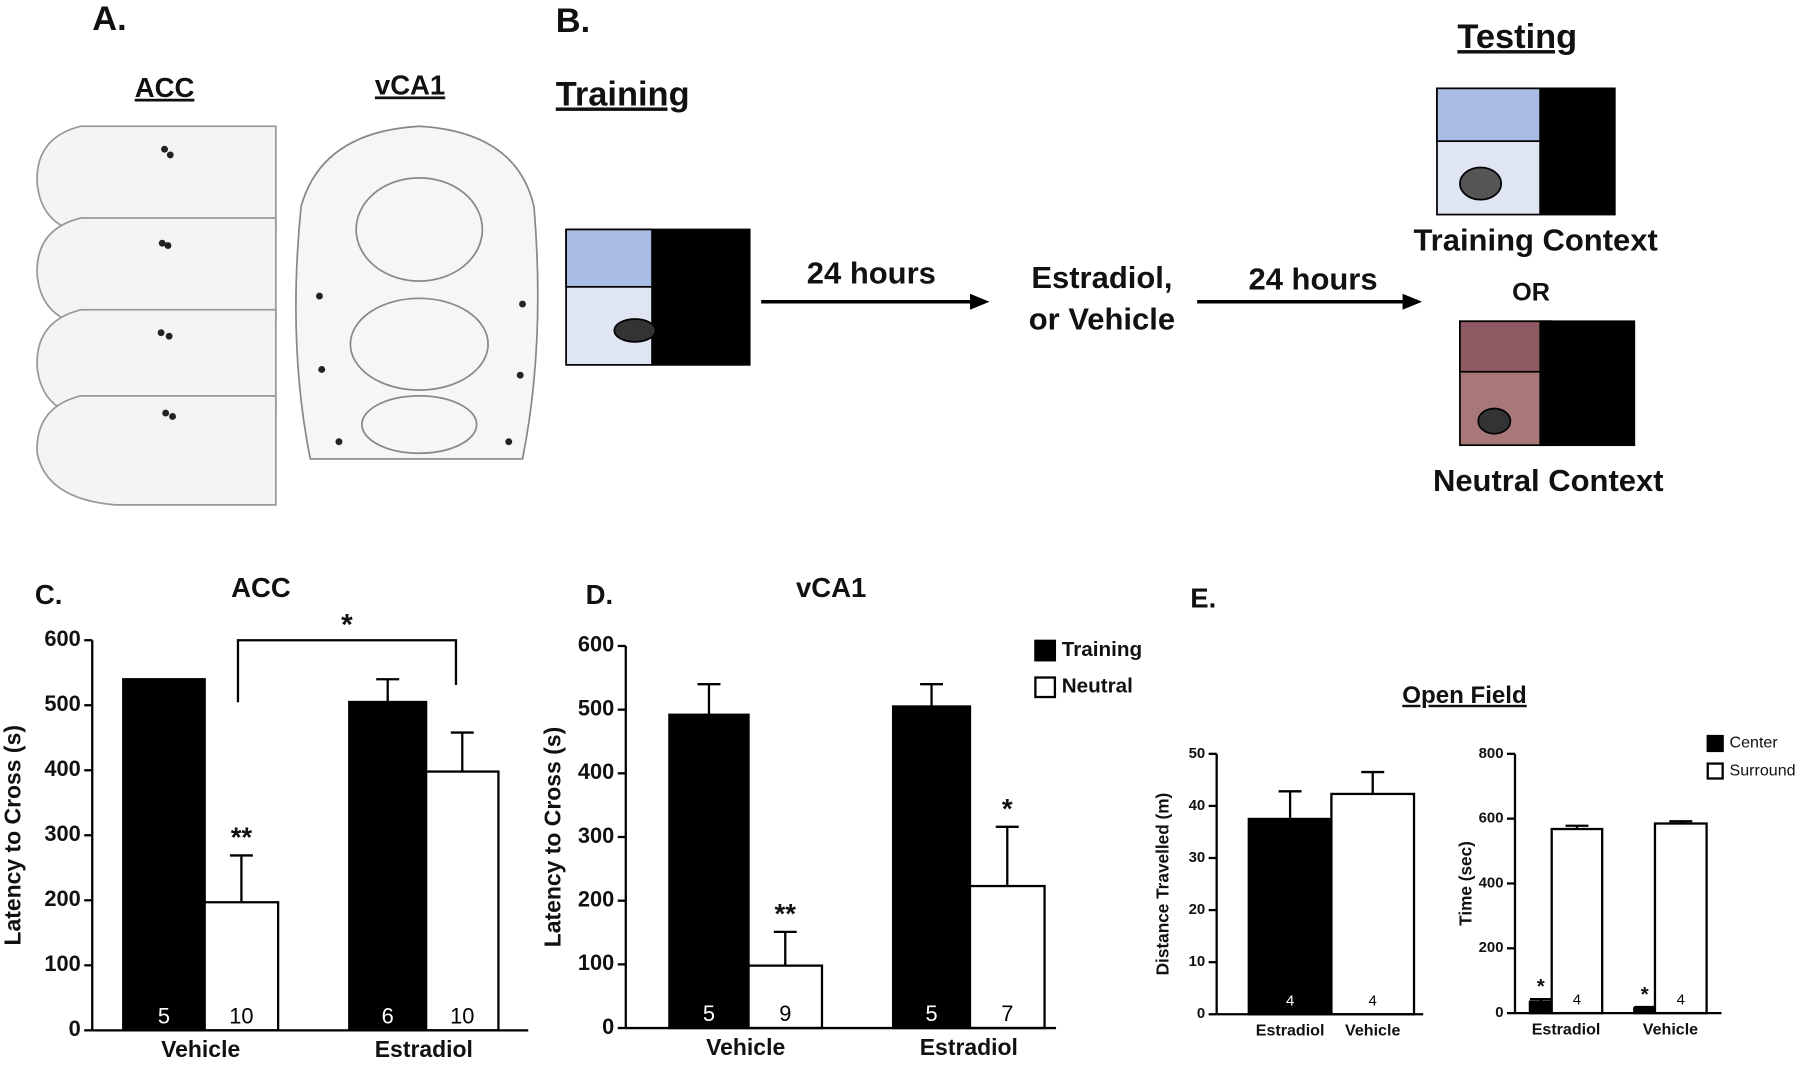  I want to click on panel-label: D., so click(600, 594).